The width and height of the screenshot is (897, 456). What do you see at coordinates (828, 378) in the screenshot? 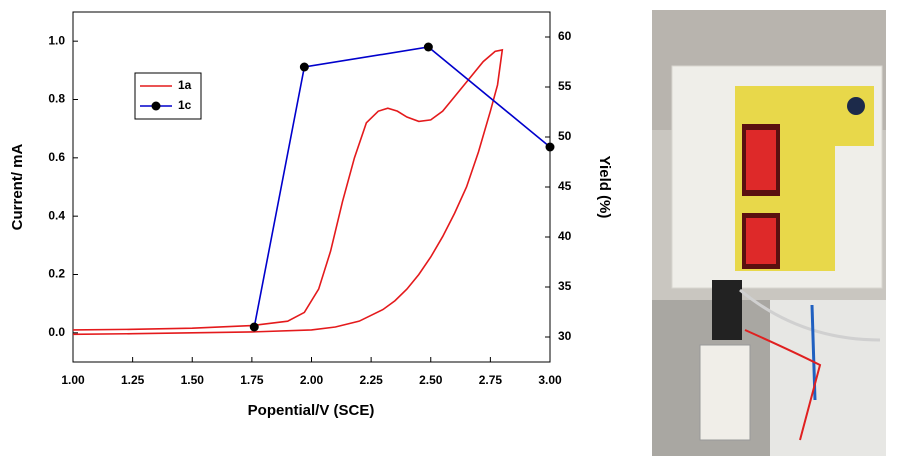
I see `photo-paper` at bounding box center [828, 378].